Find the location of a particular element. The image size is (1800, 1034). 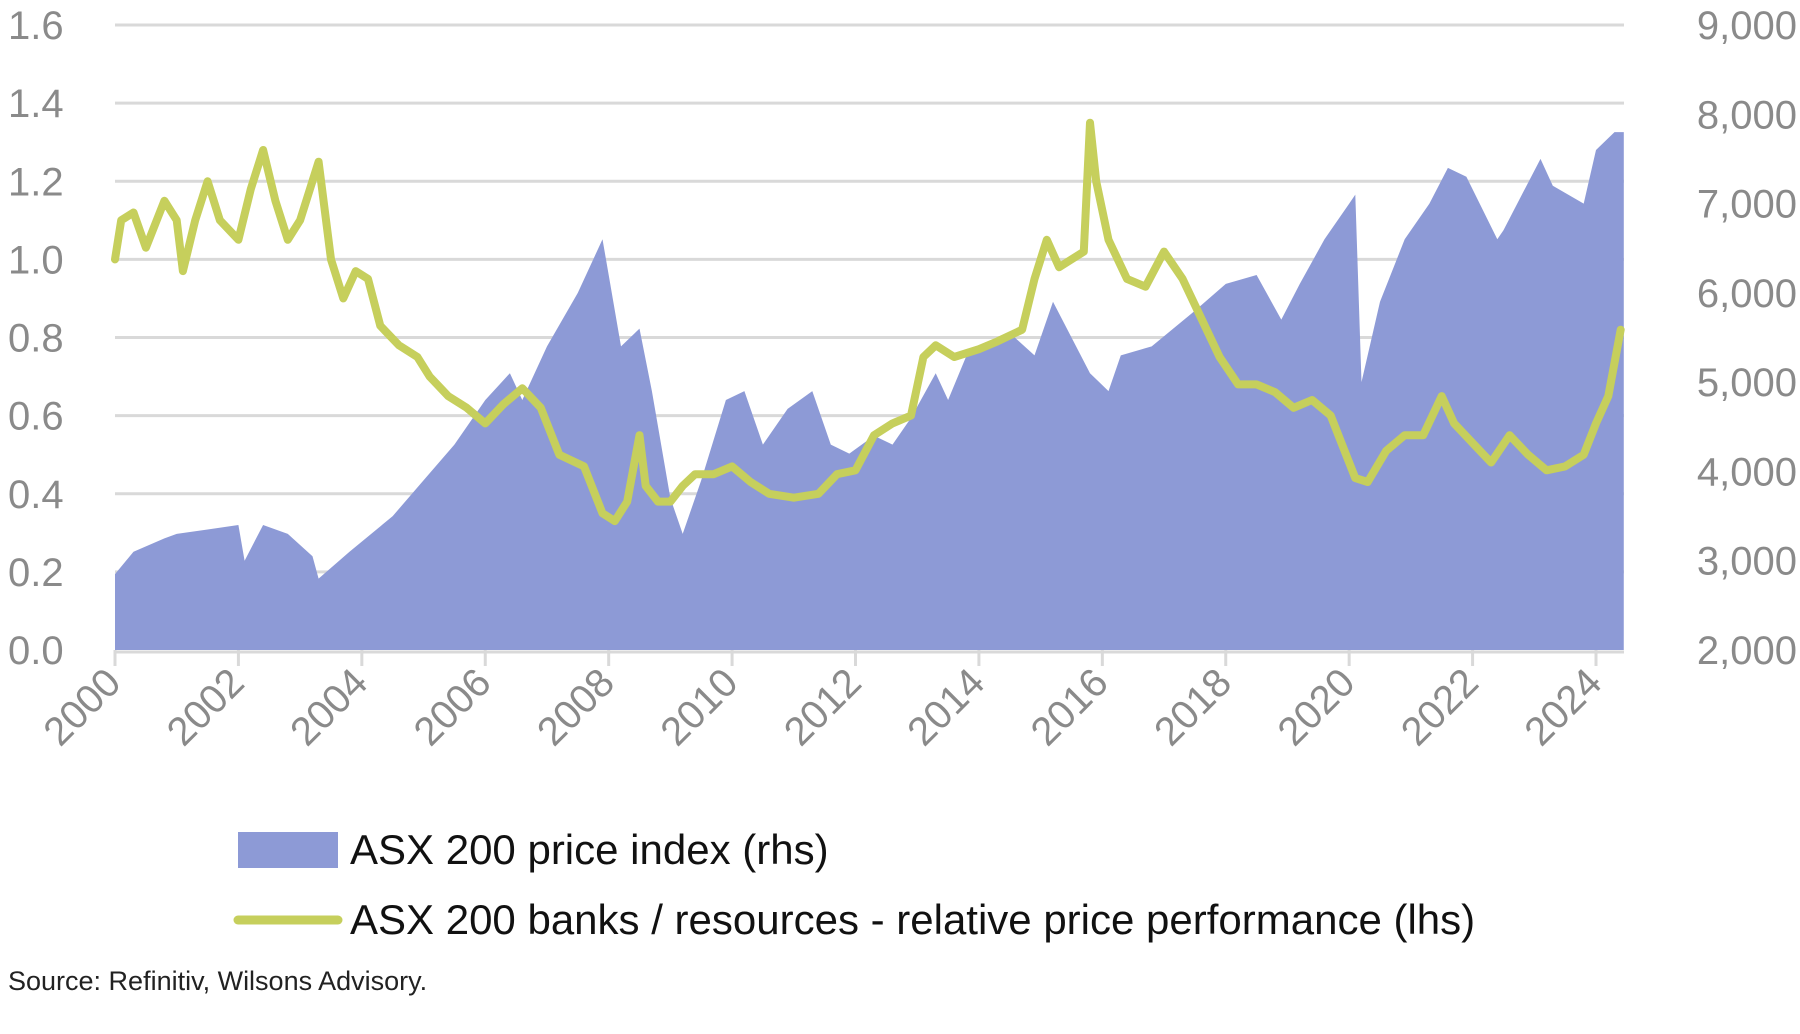

y-right-tick-label: 3,000 is located at coordinates (1747, 562).